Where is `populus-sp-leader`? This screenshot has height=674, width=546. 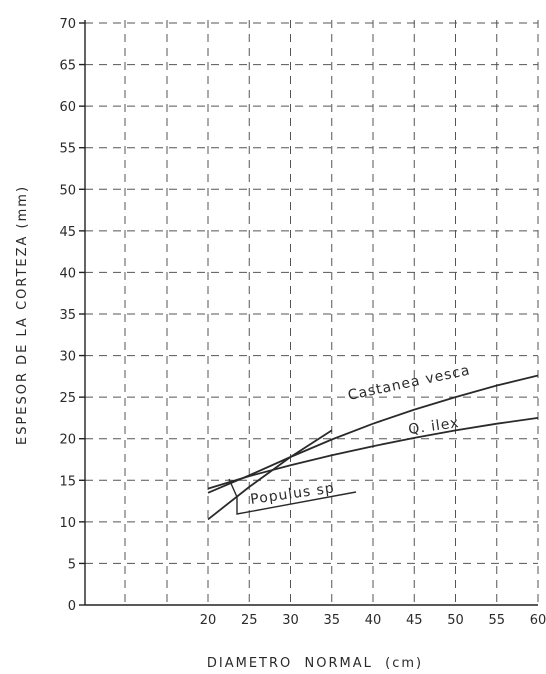
populus-sp-leader is located at coordinates (292, 496).